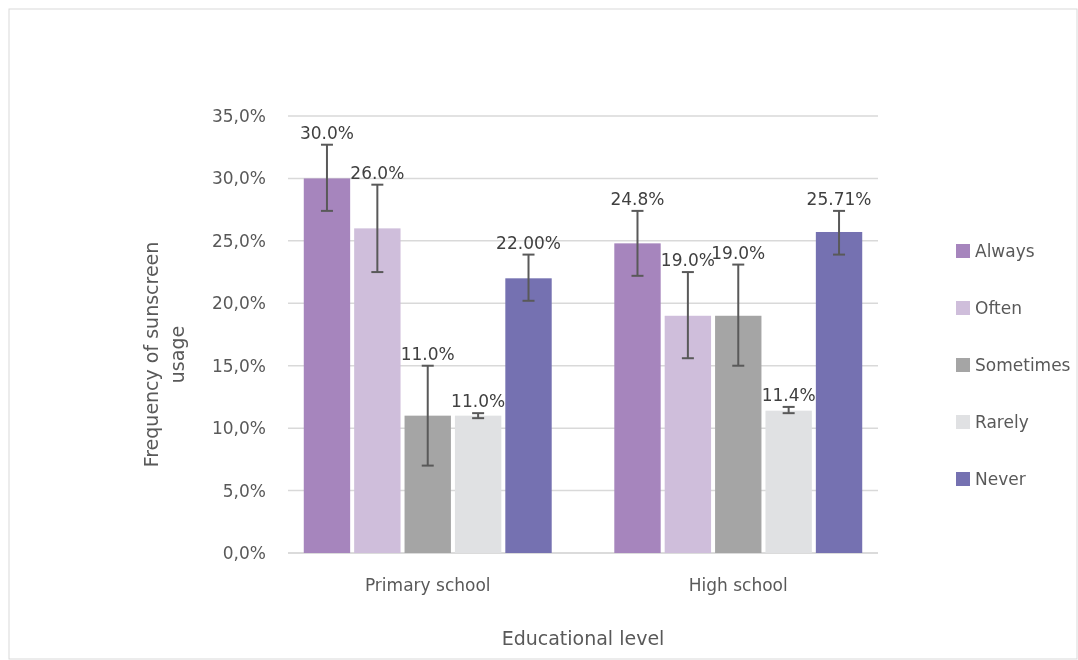  Describe the element at coordinates (238, 365) in the screenshot. I see `y-tick-label: 15,0%` at that location.